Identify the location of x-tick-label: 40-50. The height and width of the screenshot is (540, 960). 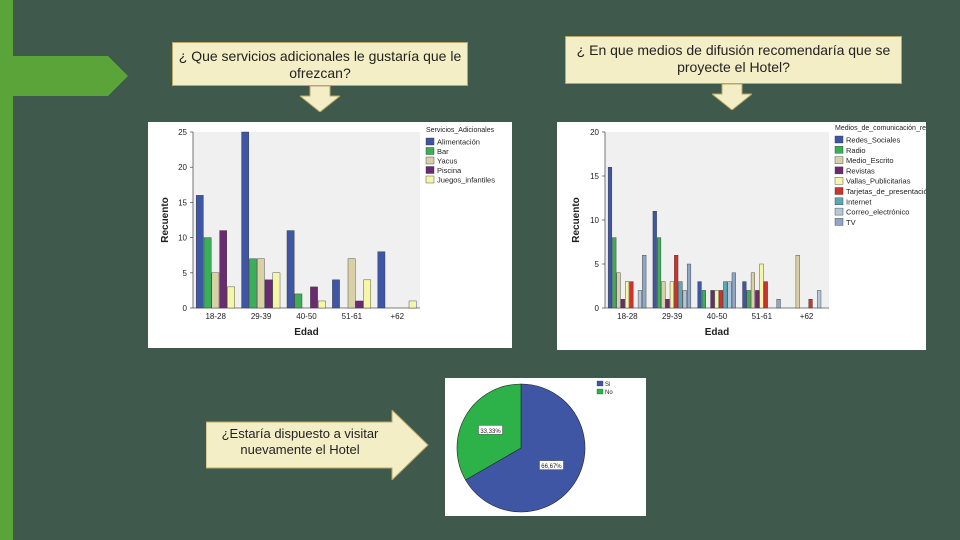
(306, 316).